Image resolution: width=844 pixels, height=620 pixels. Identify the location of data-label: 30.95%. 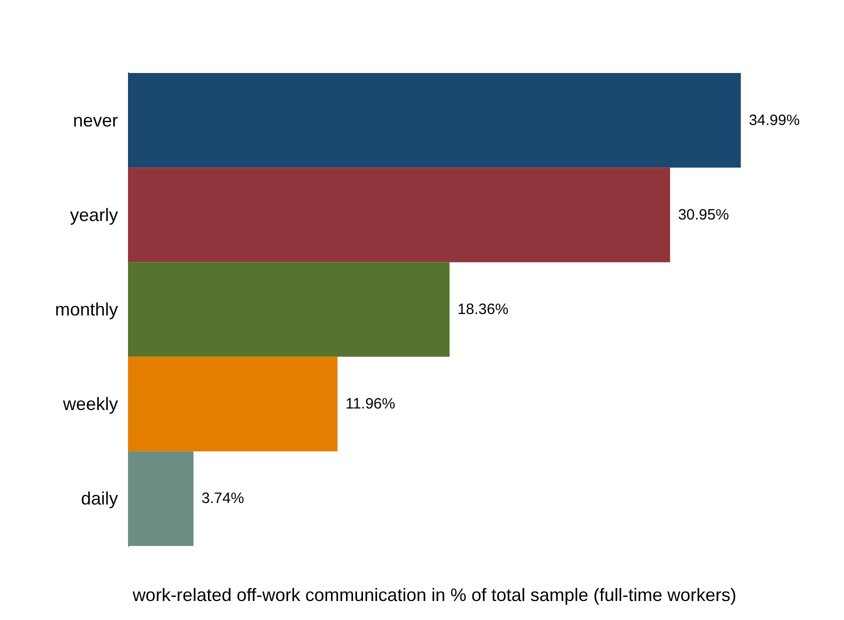
(703, 215).